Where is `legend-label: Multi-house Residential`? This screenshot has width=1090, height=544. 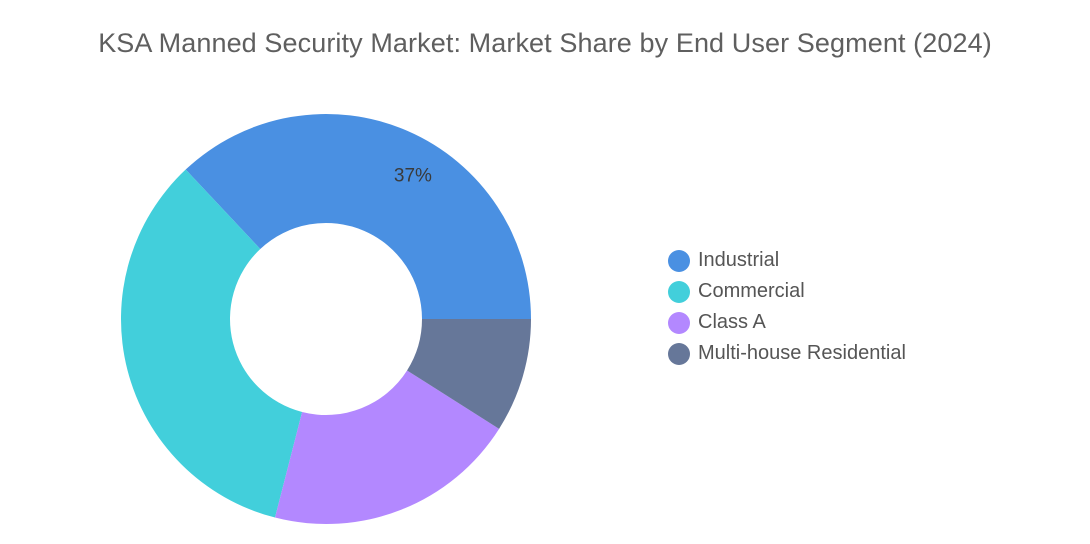
legend-label: Multi-house Residential is located at coordinates (802, 353).